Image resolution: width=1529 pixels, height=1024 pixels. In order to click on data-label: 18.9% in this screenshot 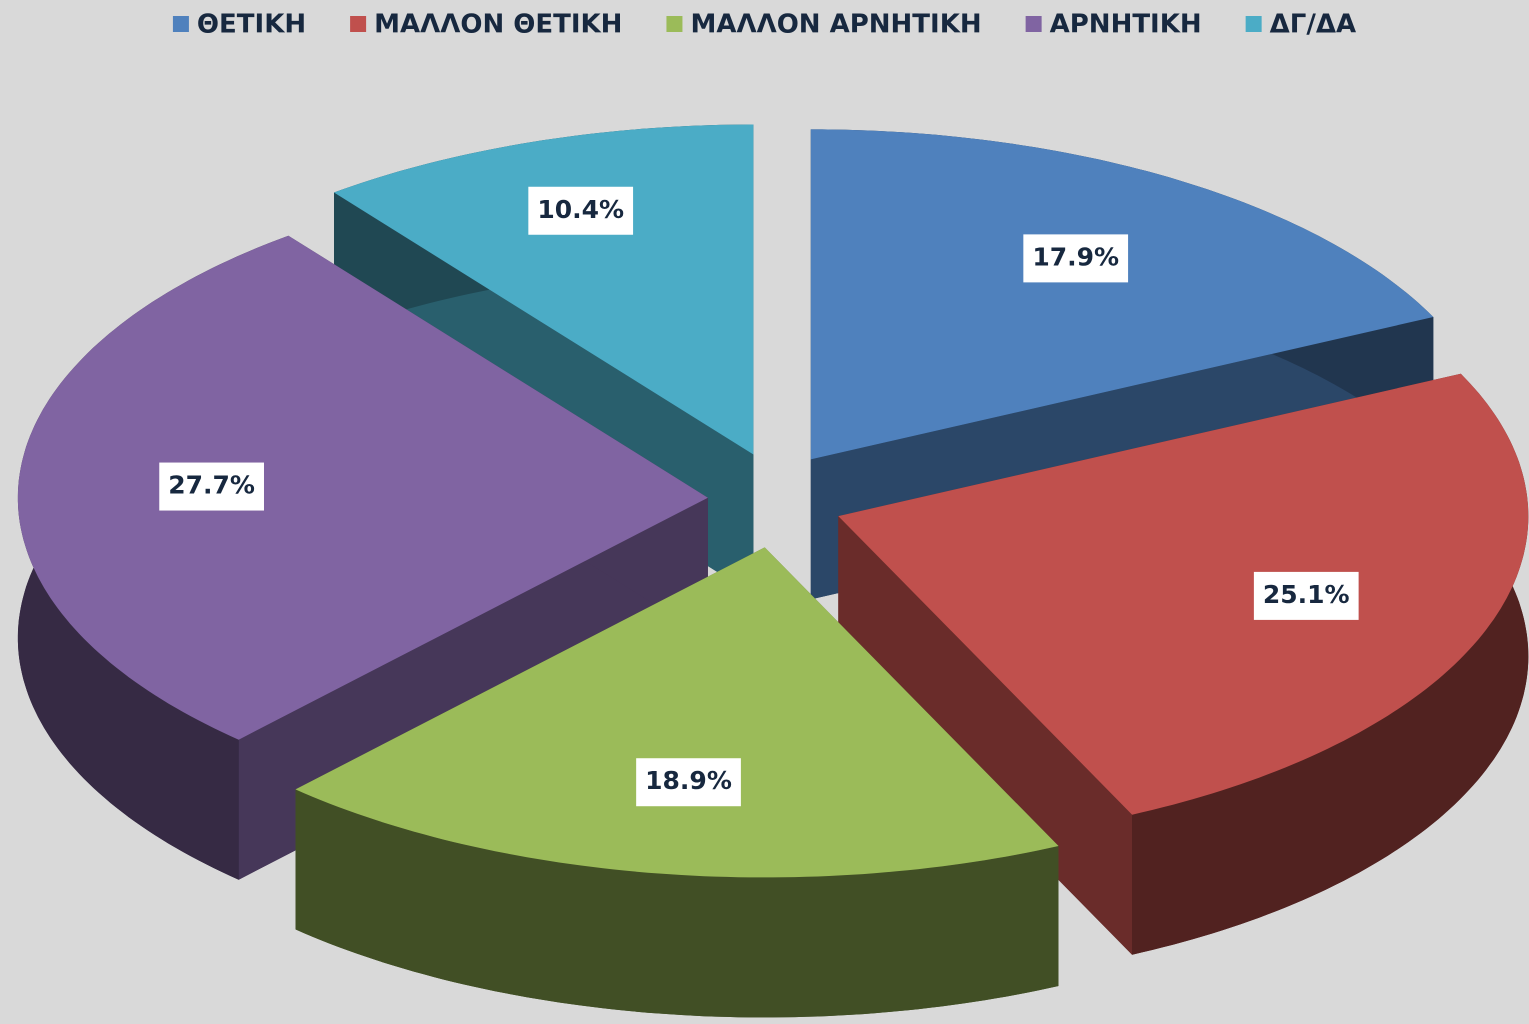, I will do `click(688, 780)`.